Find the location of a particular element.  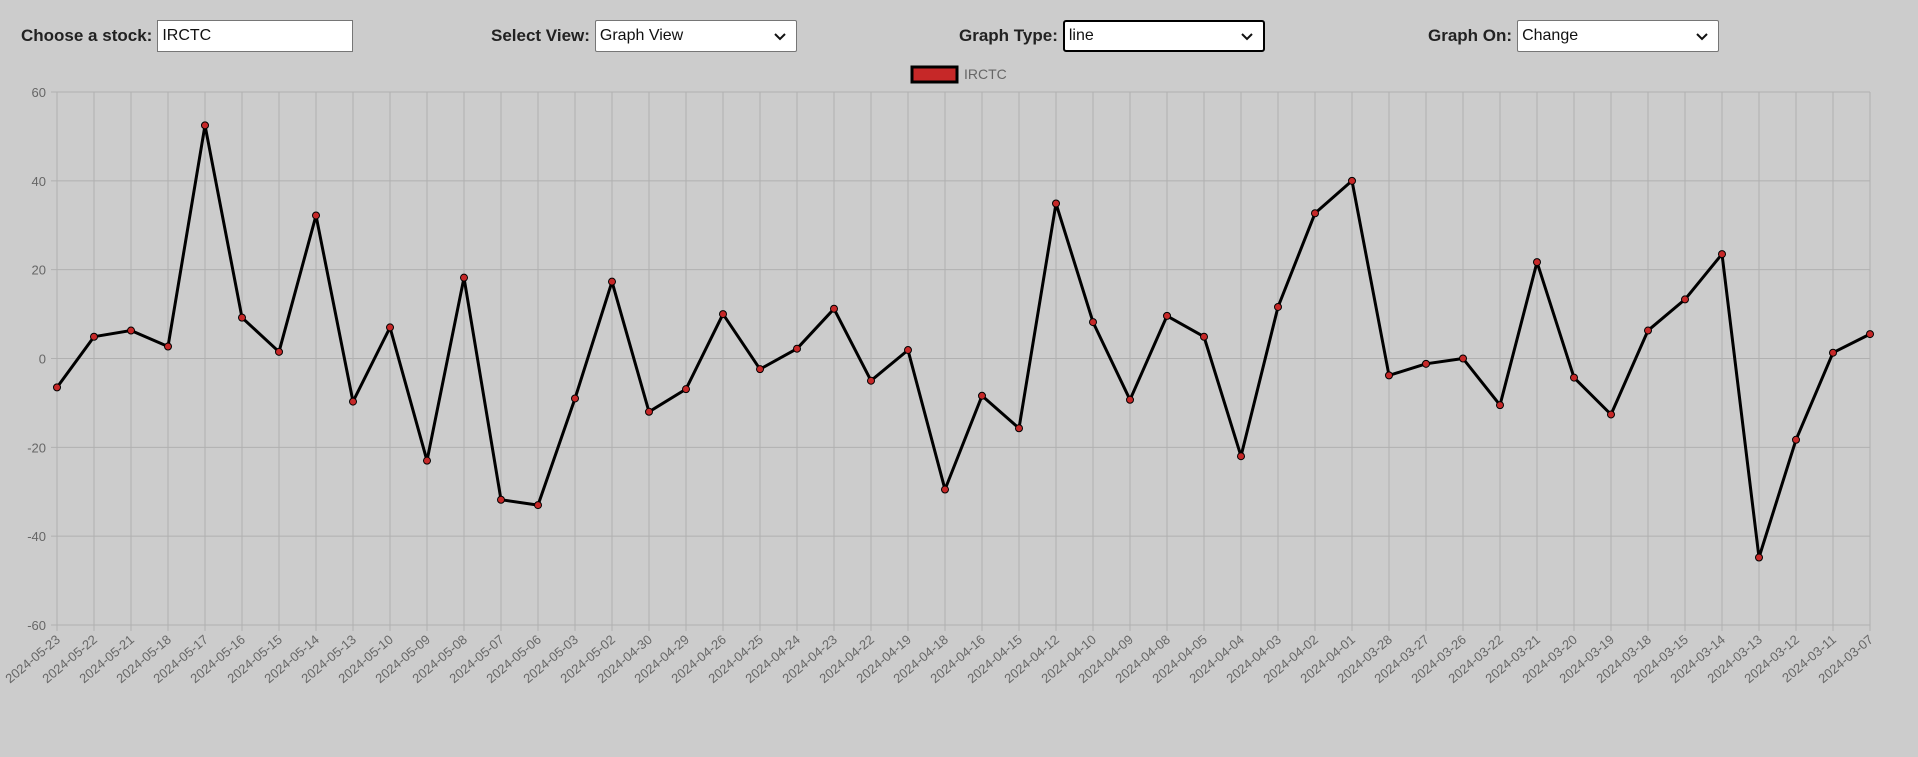

legend-swatch is located at coordinates (934, 74).